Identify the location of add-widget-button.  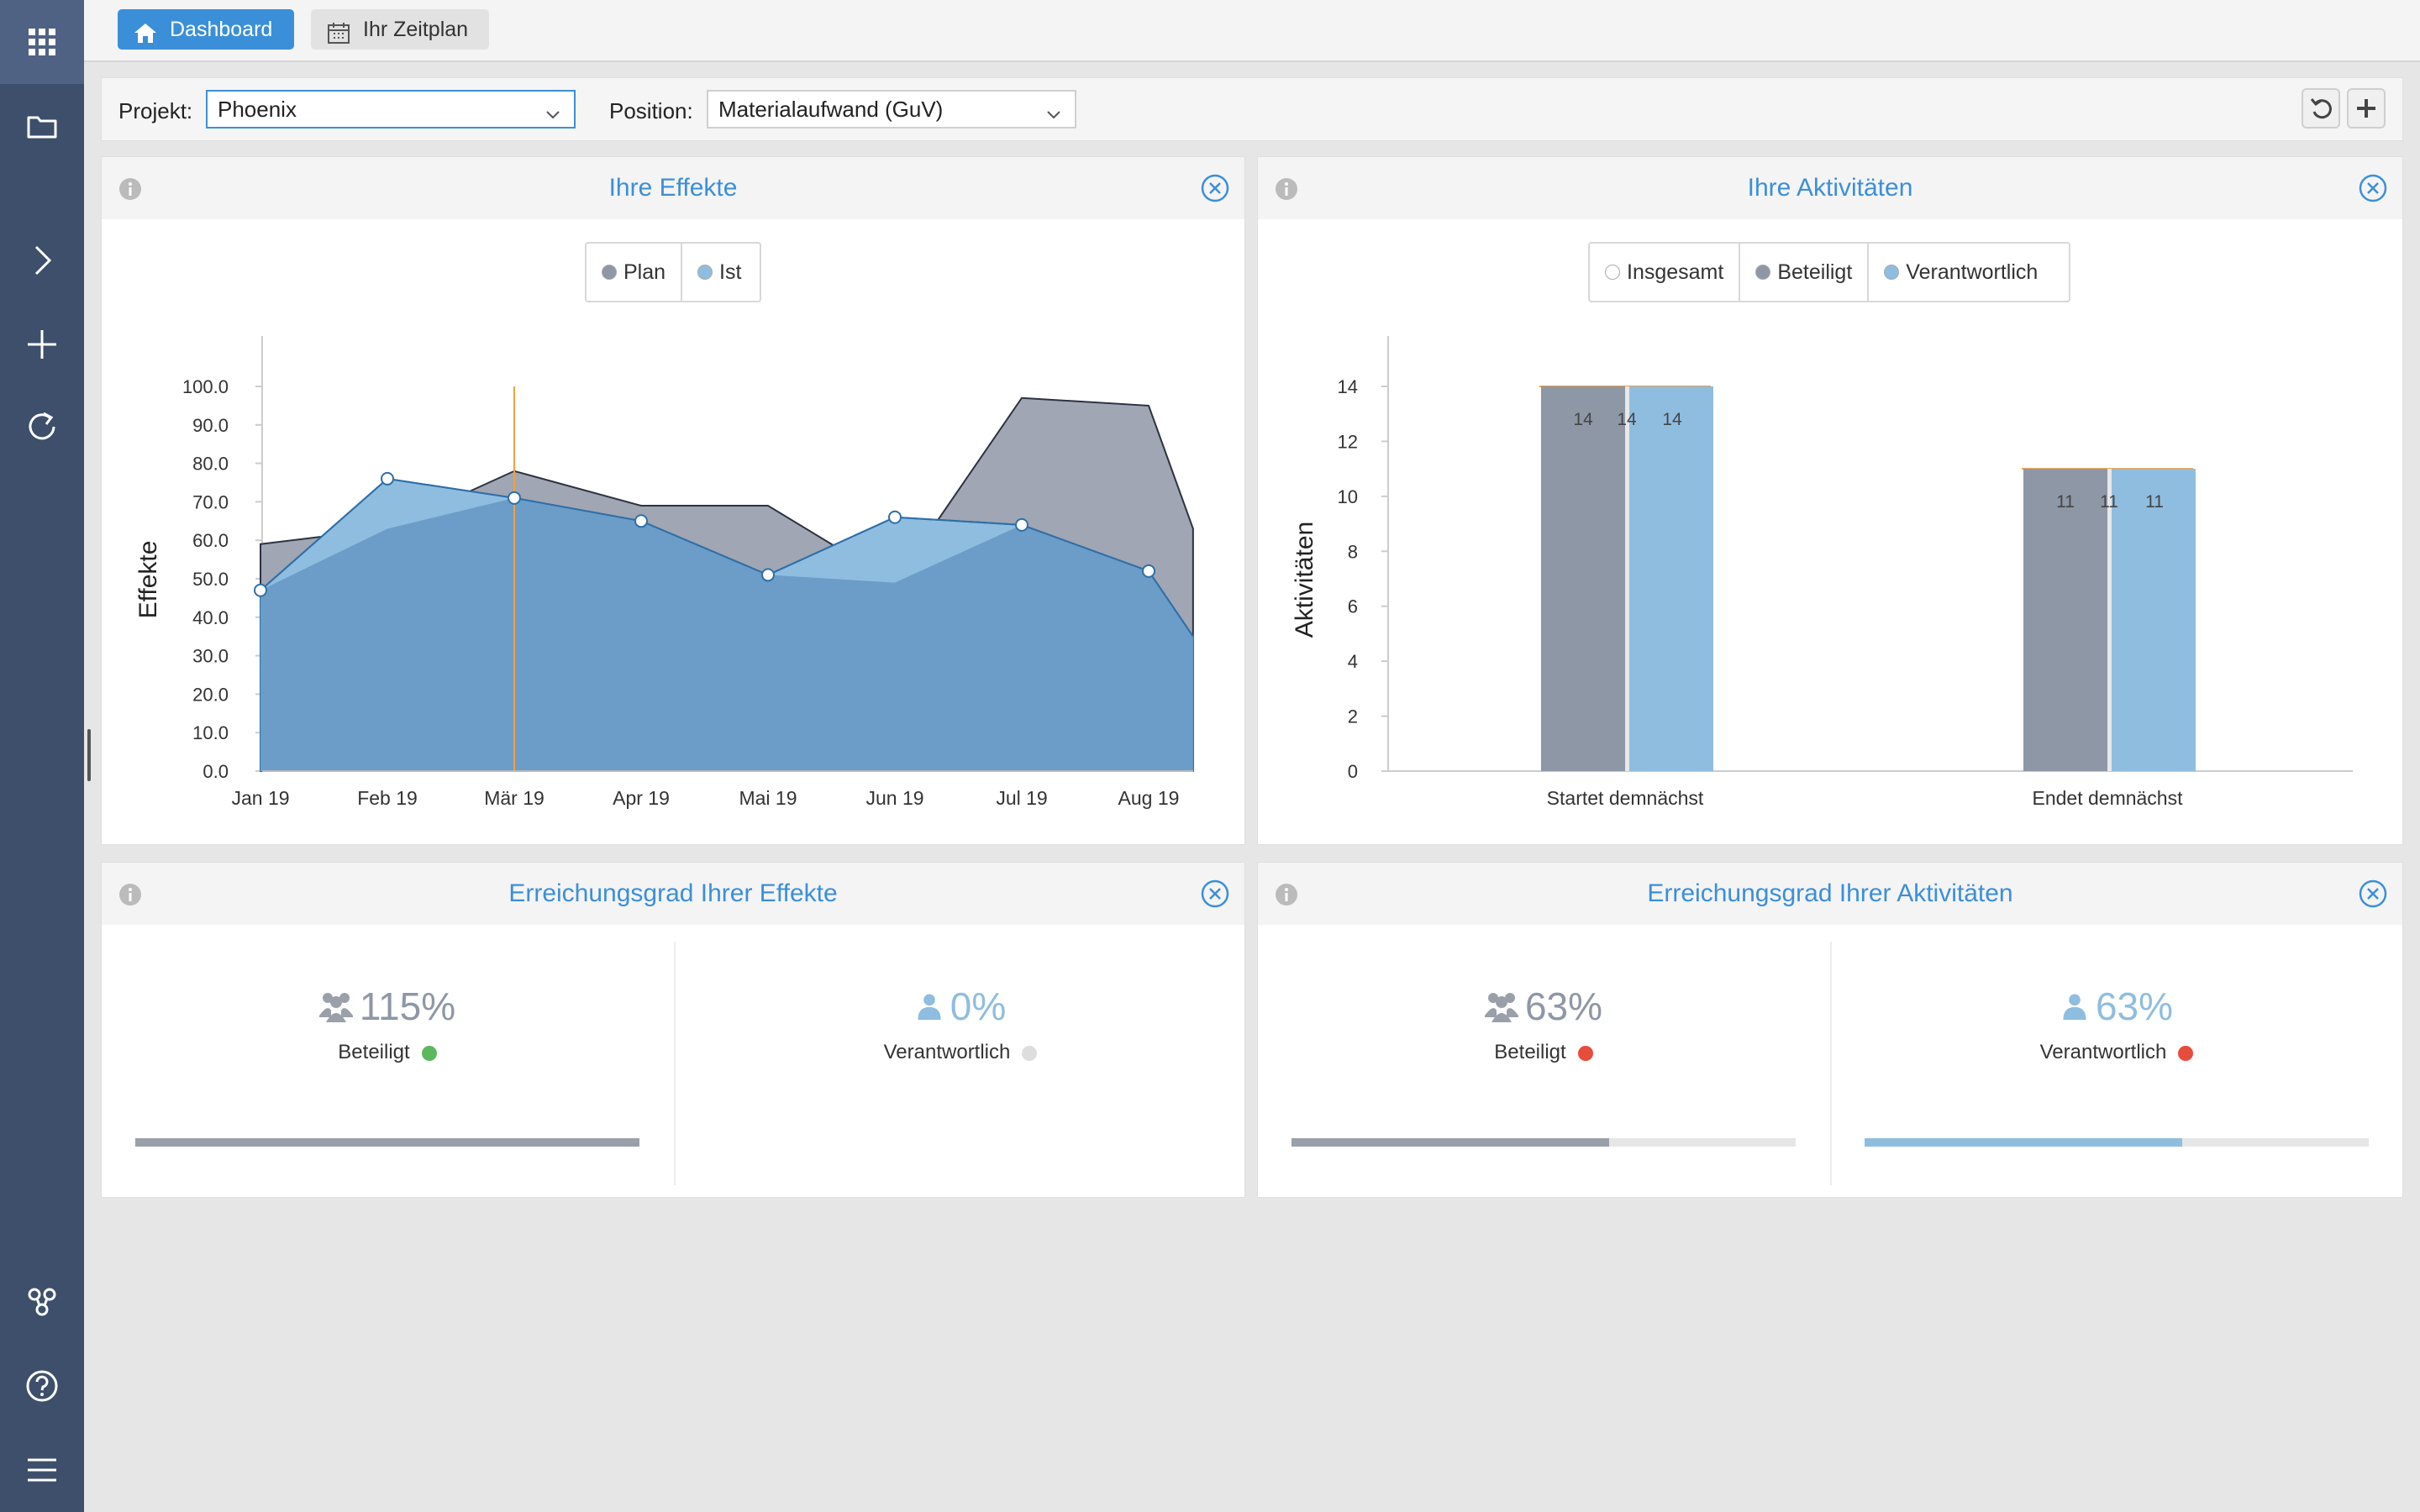
(2366, 108).